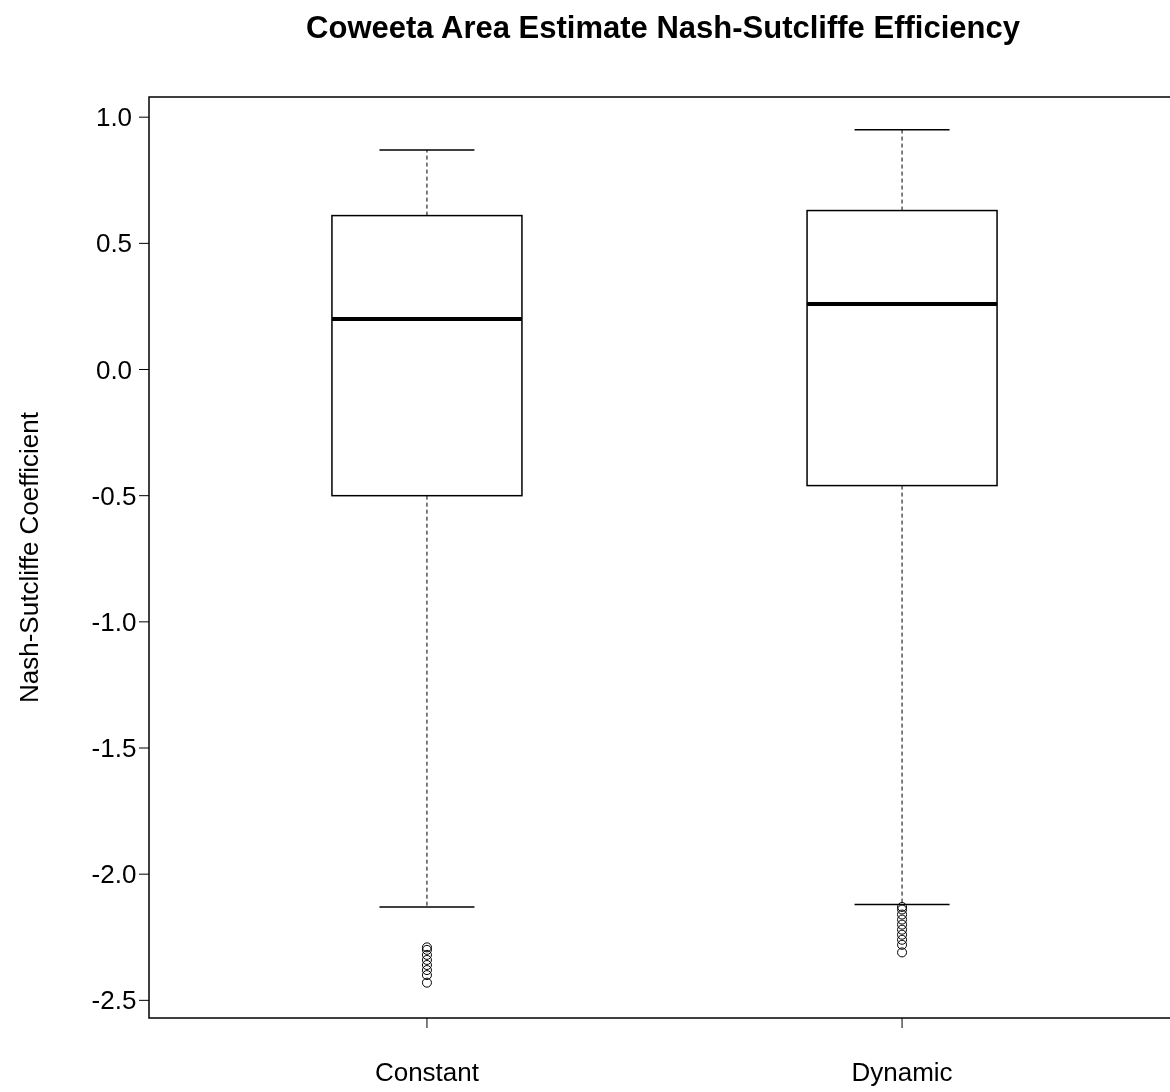  I want to click on y-tick-label: -1.0, so click(114, 621).